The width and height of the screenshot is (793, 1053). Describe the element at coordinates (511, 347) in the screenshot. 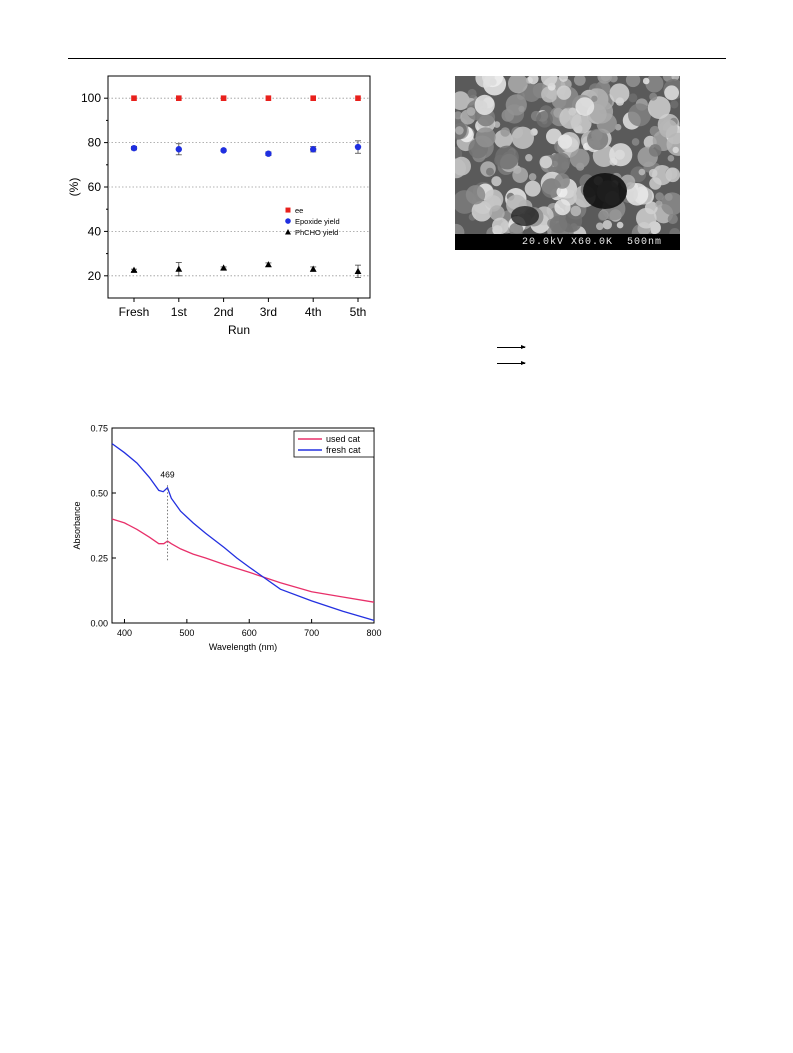

I see `reaction-arrow-top` at that location.